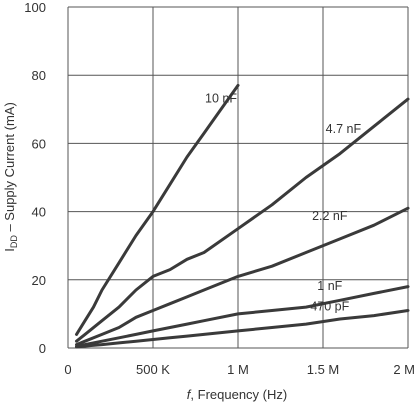 This screenshot has height=409, width=416. What do you see at coordinates (14, 241) in the screenshot?
I see `y-axis-title-sub: DD` at bounding box center [14, 241].